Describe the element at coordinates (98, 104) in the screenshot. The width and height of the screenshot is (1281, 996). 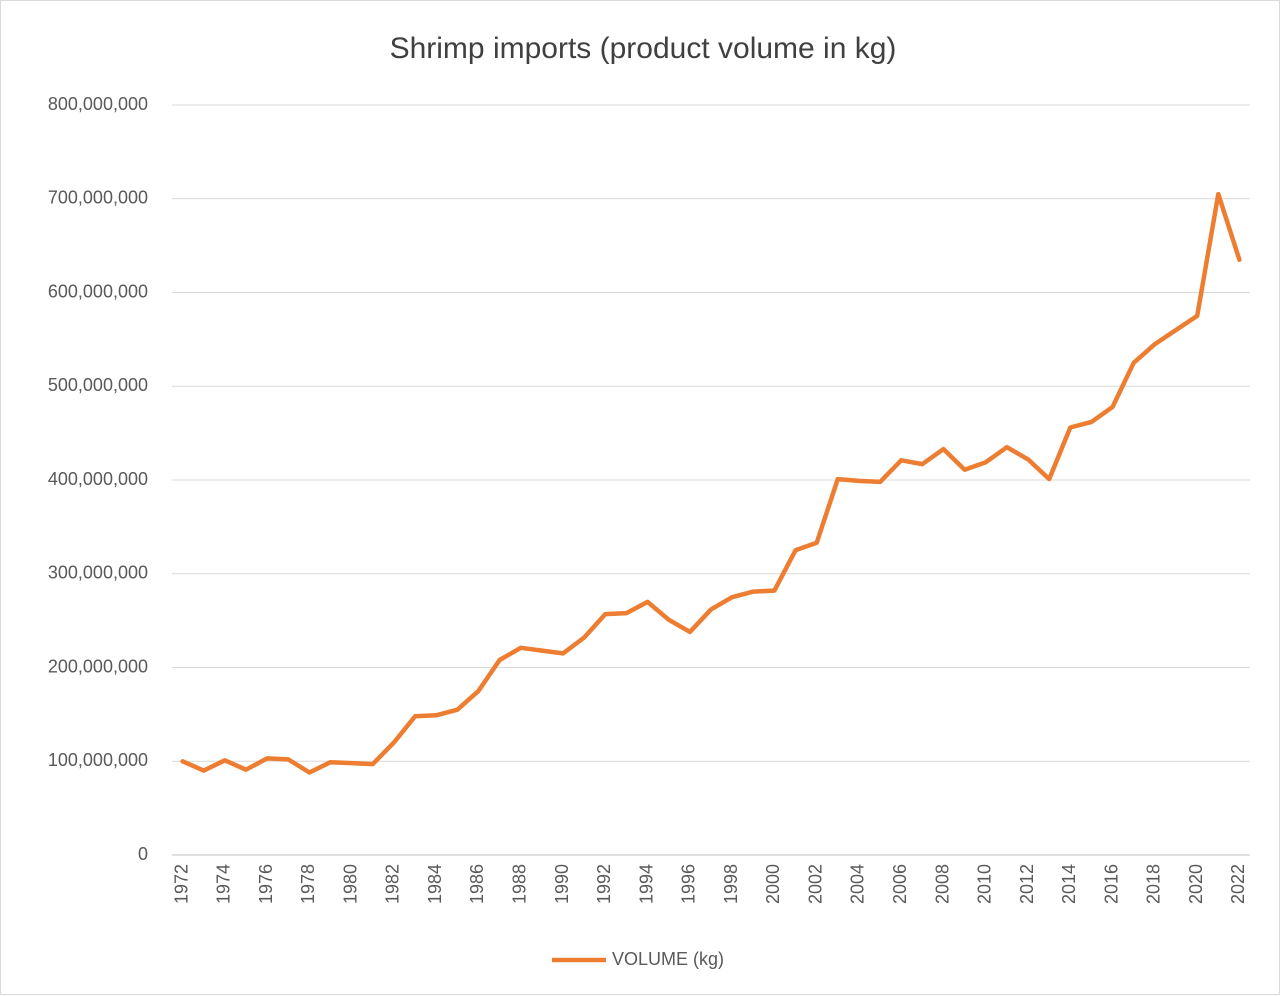
I see `y-tick-label: 800,000,000` at that location.